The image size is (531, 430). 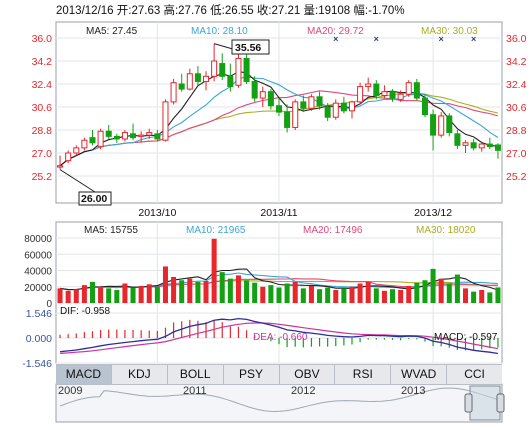 I want to click on low-value: 26.55, so click(x=239, y=11).